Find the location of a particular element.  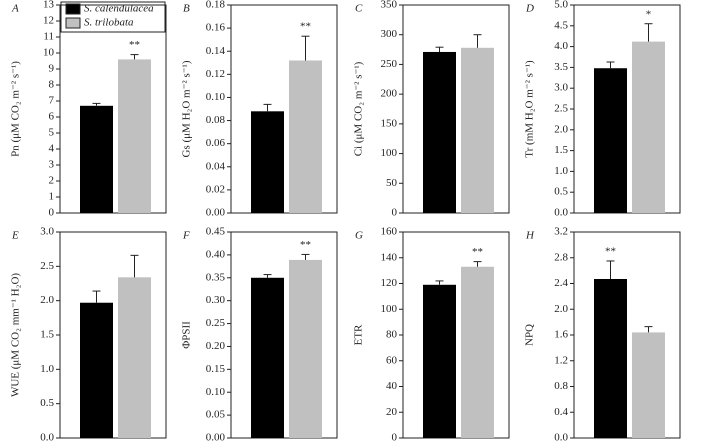

panel-letter: C is located at coordinates (359, 9).